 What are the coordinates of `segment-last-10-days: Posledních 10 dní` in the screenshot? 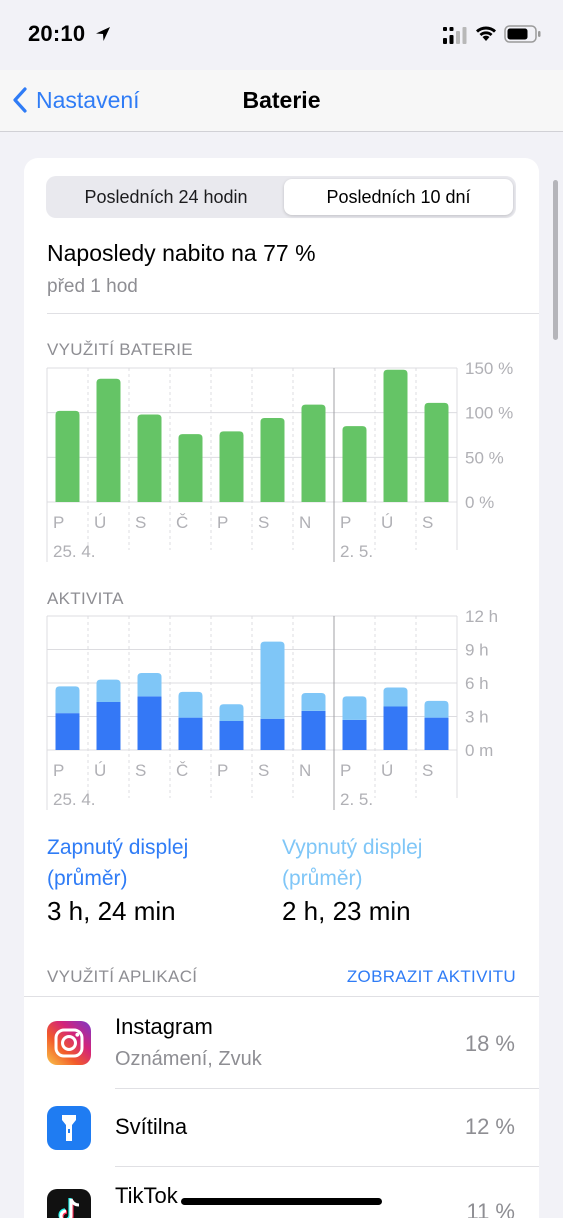 It's located at (398, 197).